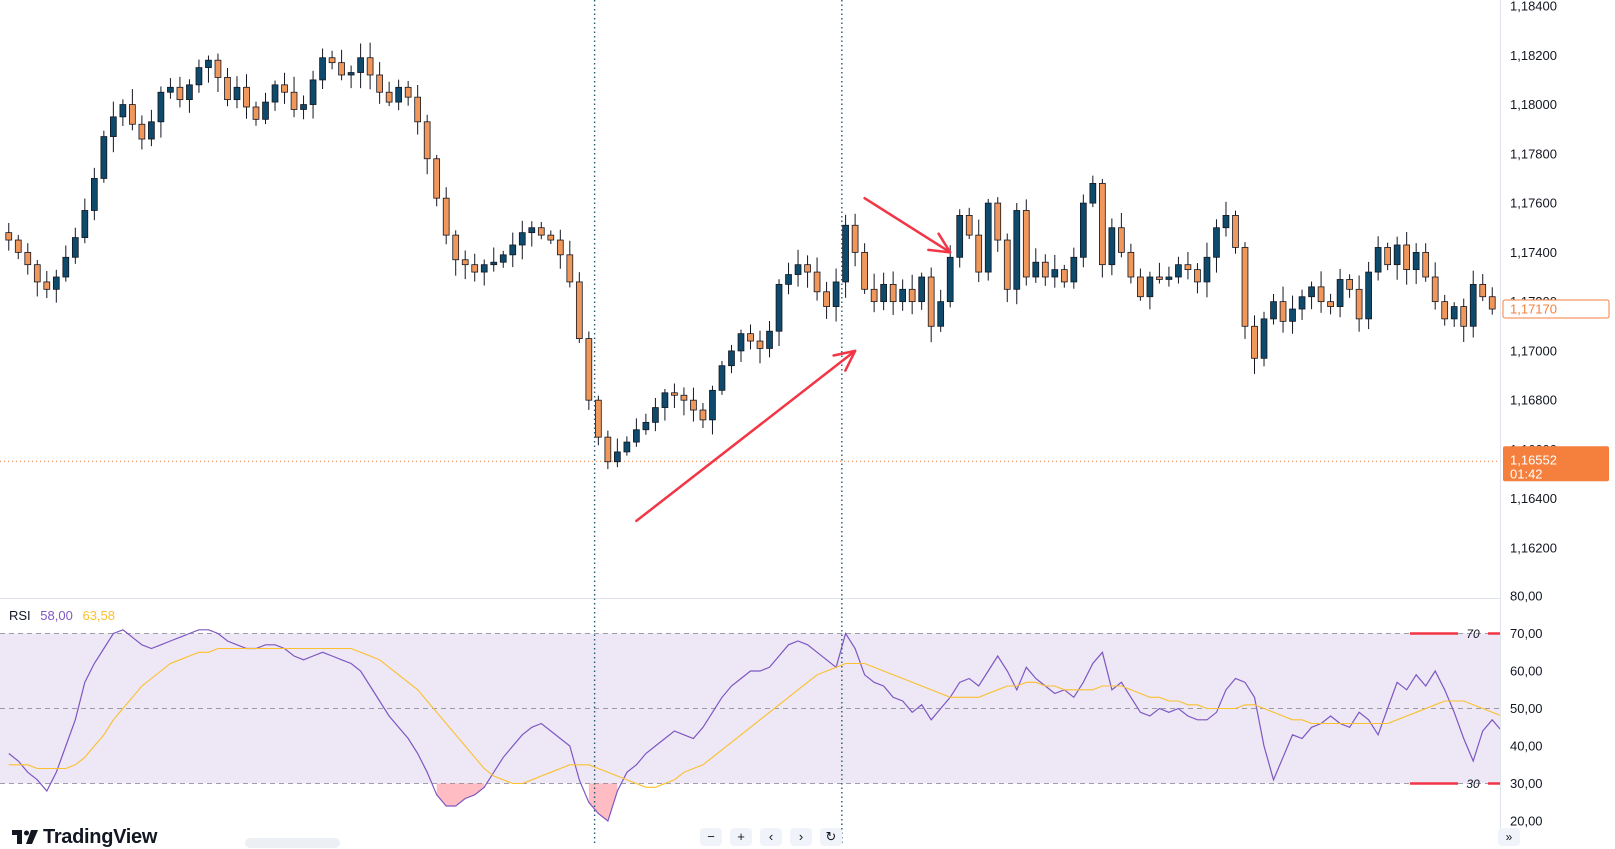 The image size is (1615, 849). Describe the element at coordinates (1556, 309) in the screenshot. I see `last-close-marker: 1,17170` at that location.